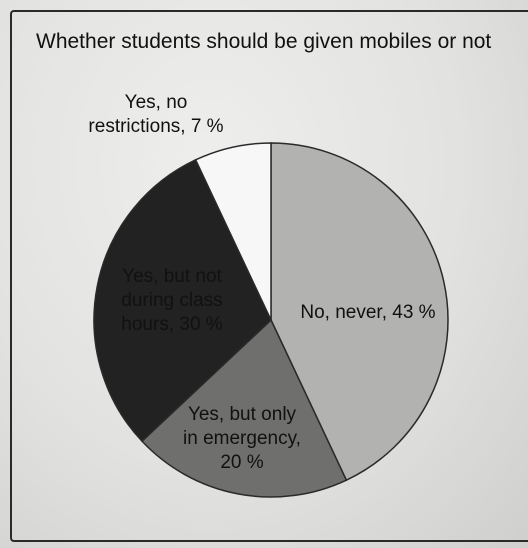  Describe the element at coordinates (155, 114) in the screenshot. I see `slice-label-4: Yes, no restrictions, 7 %` at that location.